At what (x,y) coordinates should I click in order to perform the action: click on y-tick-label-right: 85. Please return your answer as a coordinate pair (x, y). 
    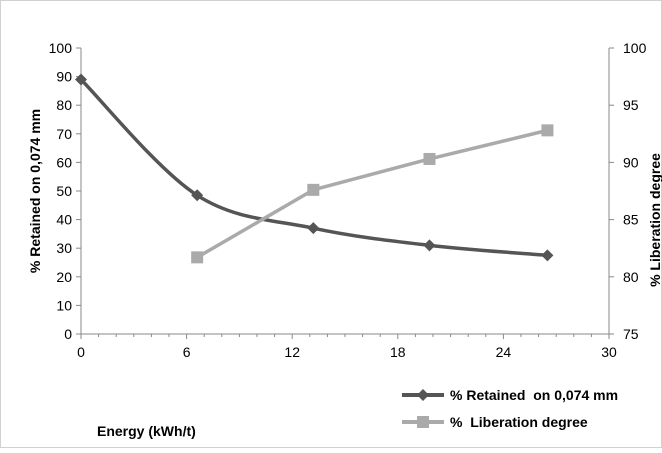
    Looking at the image, I should click on (631, 220).